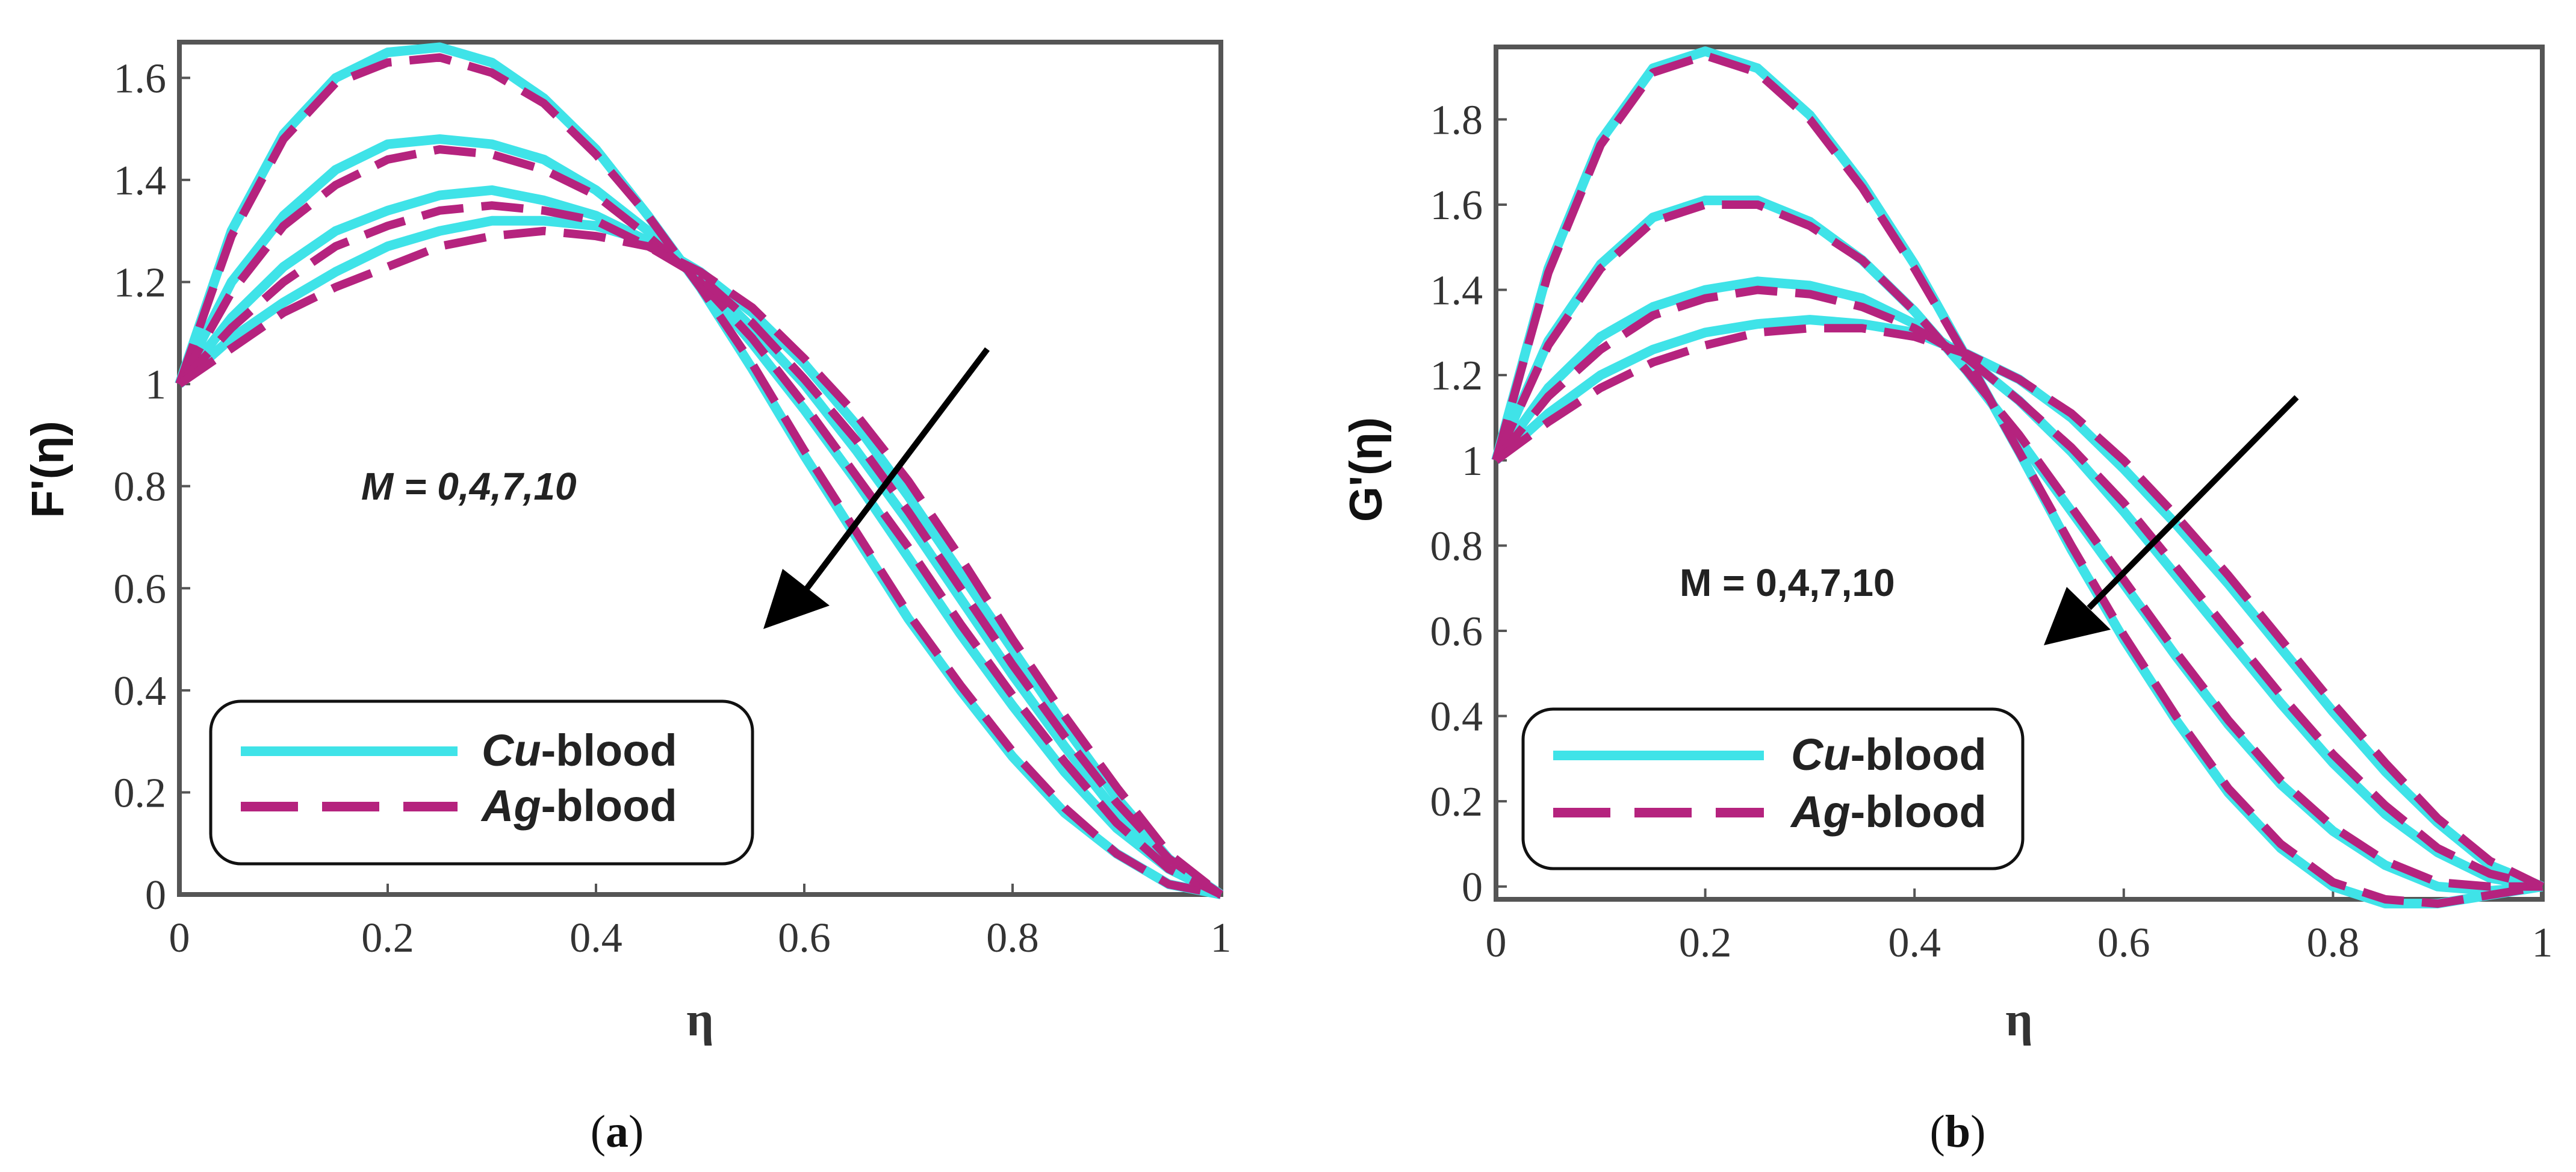 This screenshot has width=2576, height=1172. I want to click on annotation-b: M = 0,4,7,10, so click(1787, 582).